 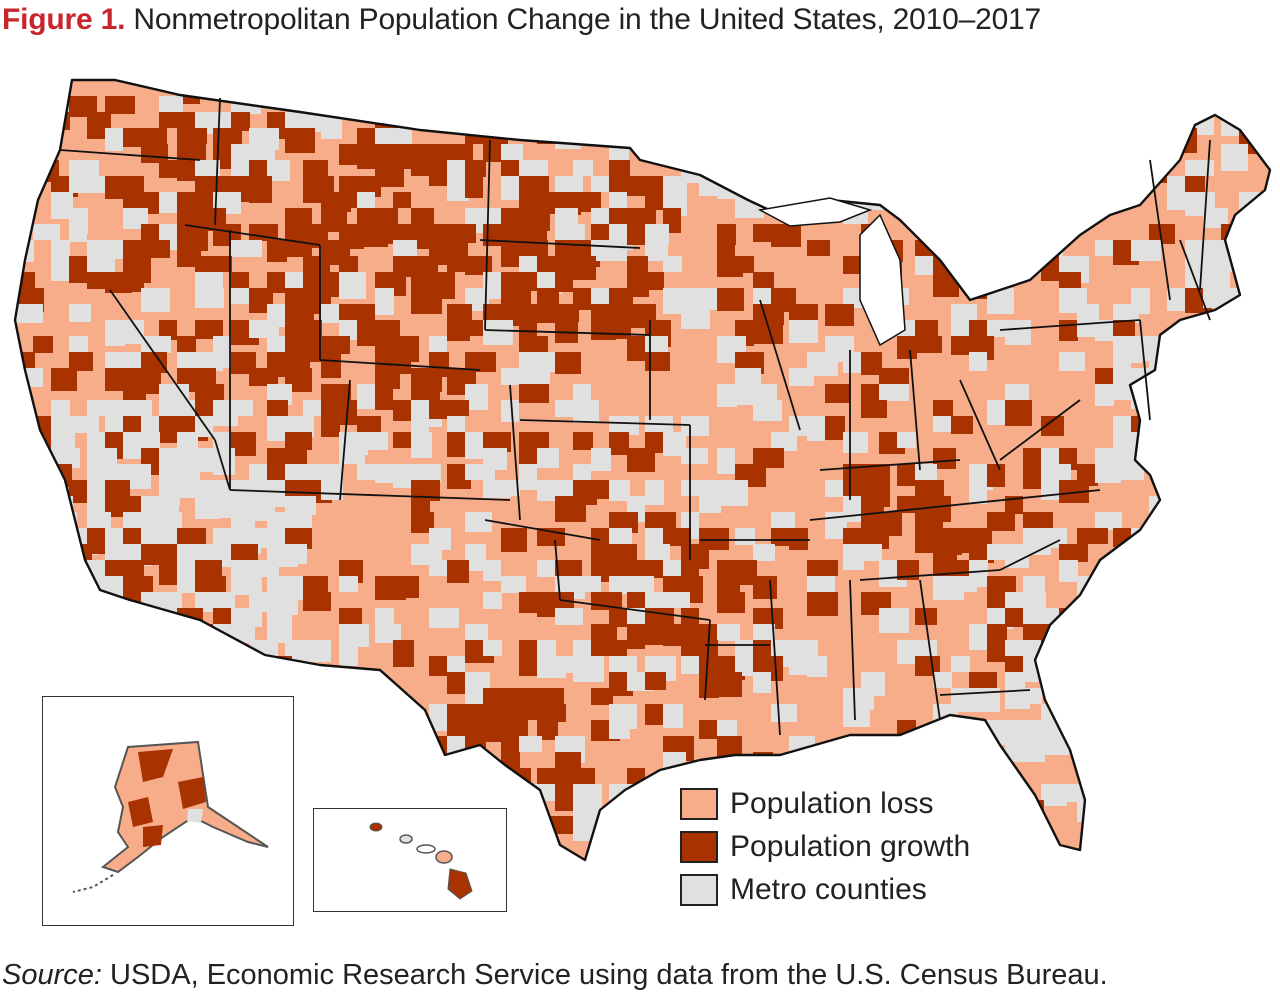 What do you see at coordinates (444, 857) in the screenshot?
I see `hawaii-maui` at bounding box center [444, 857].